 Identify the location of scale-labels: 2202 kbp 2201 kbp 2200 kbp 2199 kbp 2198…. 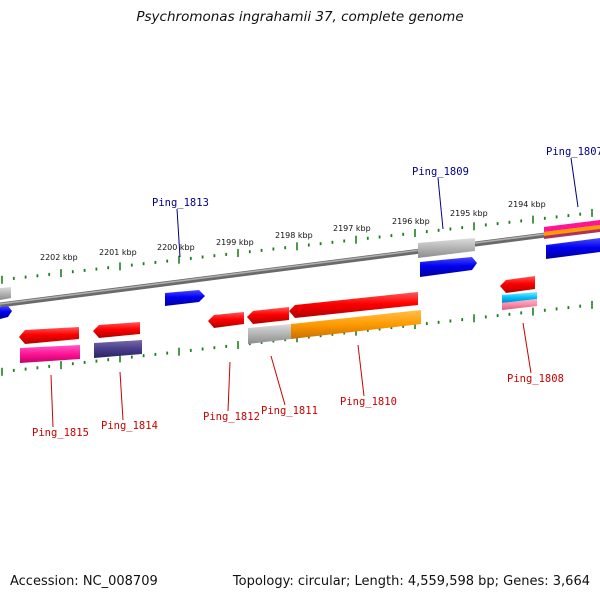
(293, 231).